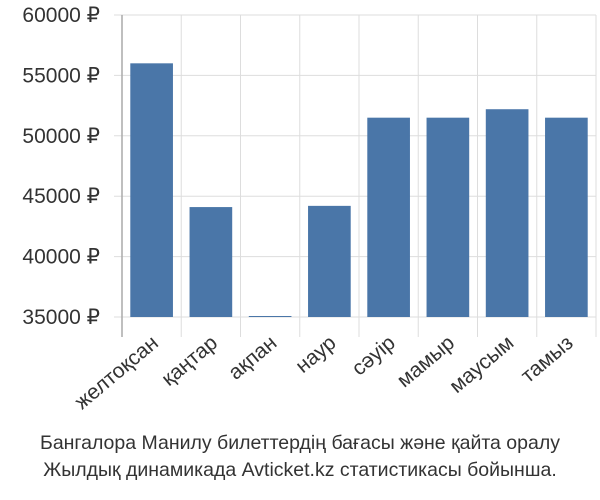 The width and height of the screenshot is (600, 500). What do you see at coordinates (252, 357) in the screenshot?
I see `x-tick-label: ақпан` at bounding box center [252, 357].